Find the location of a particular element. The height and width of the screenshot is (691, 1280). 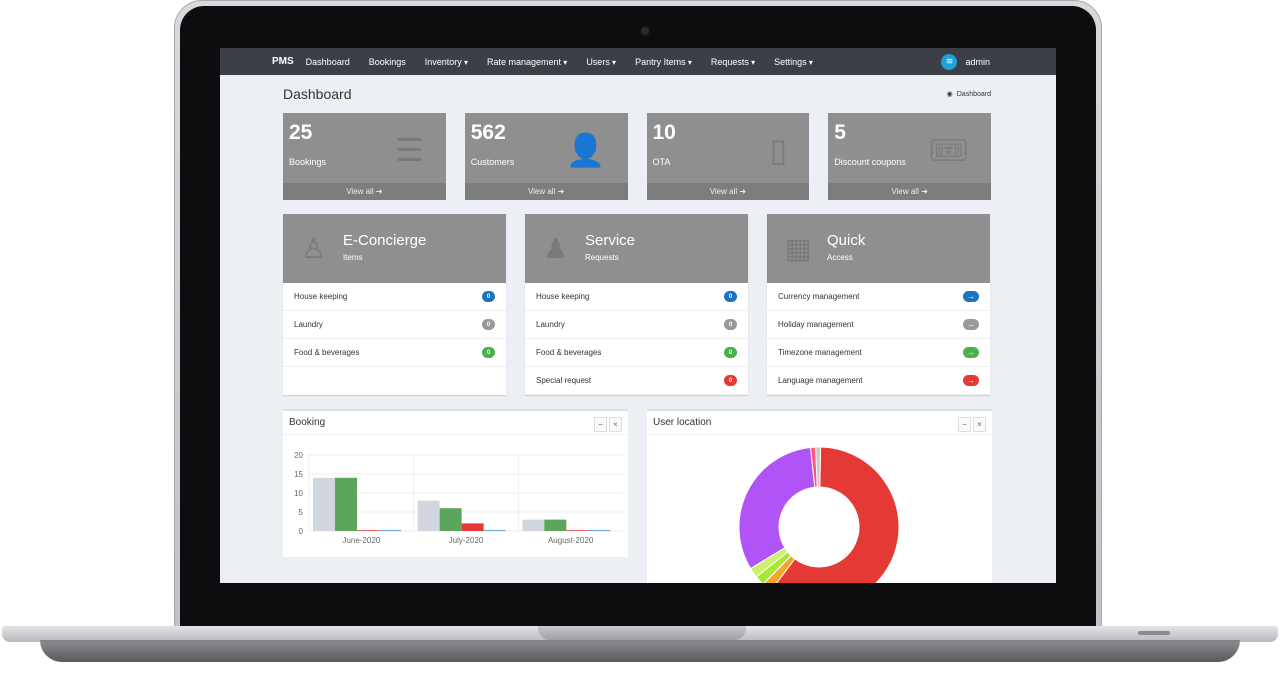

nav-item-pantry-items: Pantry Items is located at coordinates (663, 62).